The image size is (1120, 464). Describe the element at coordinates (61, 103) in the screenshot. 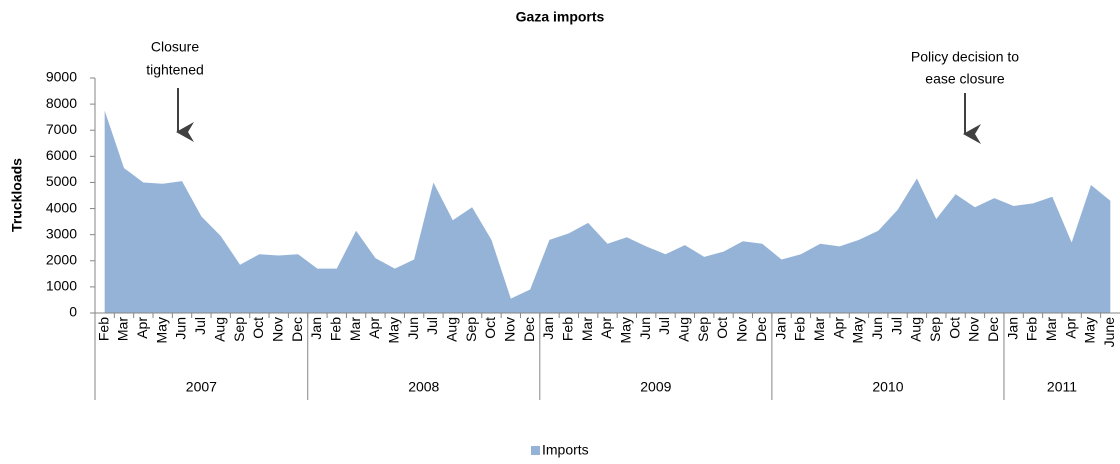

I see `y-tick-label: 8000` at that location.